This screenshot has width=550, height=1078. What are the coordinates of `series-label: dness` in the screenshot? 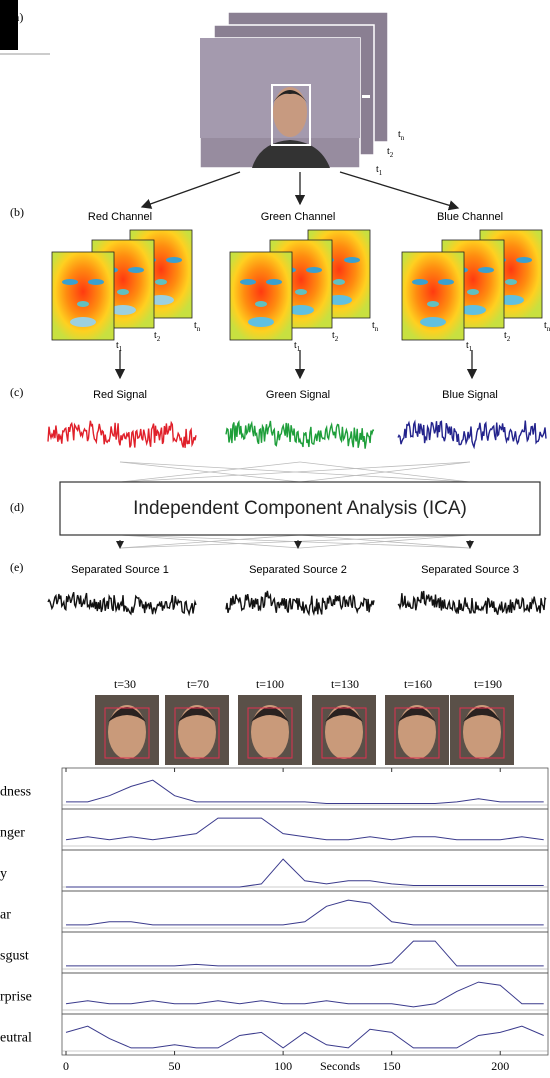 It's located at (15, 792).